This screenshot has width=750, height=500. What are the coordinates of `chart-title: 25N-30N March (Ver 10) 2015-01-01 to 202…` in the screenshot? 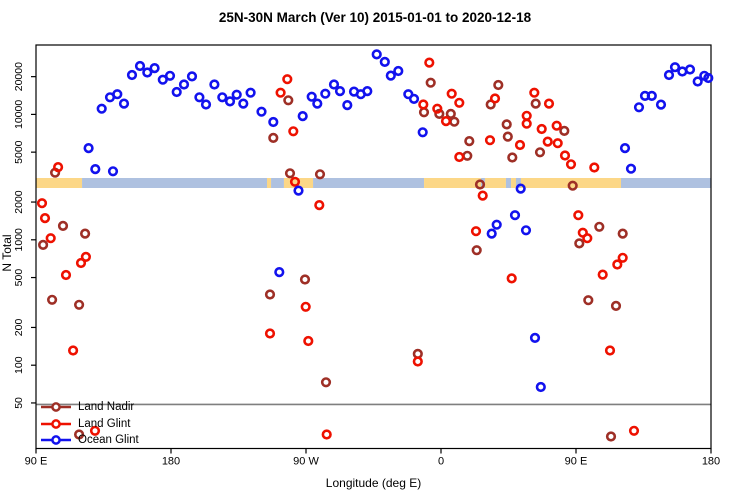 It's located at (375, 17).